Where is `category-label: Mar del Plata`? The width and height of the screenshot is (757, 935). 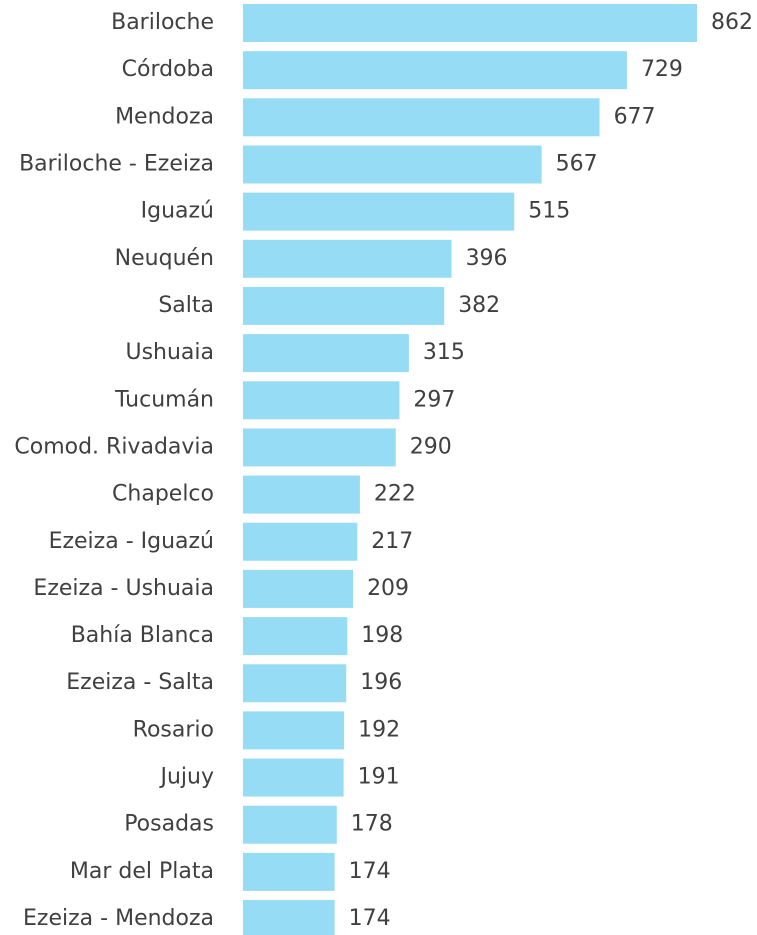 category-label: Mar del Plata is located at coordinates (142, 871).